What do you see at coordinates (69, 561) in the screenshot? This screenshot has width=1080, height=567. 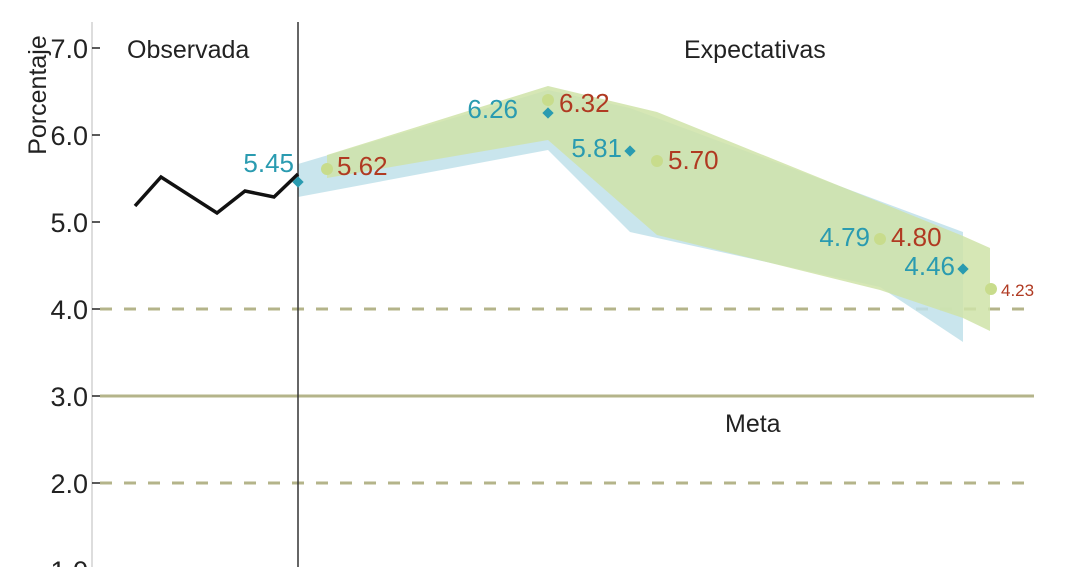 I see `tick-1: 1.0` at bounding box center [69, 561].